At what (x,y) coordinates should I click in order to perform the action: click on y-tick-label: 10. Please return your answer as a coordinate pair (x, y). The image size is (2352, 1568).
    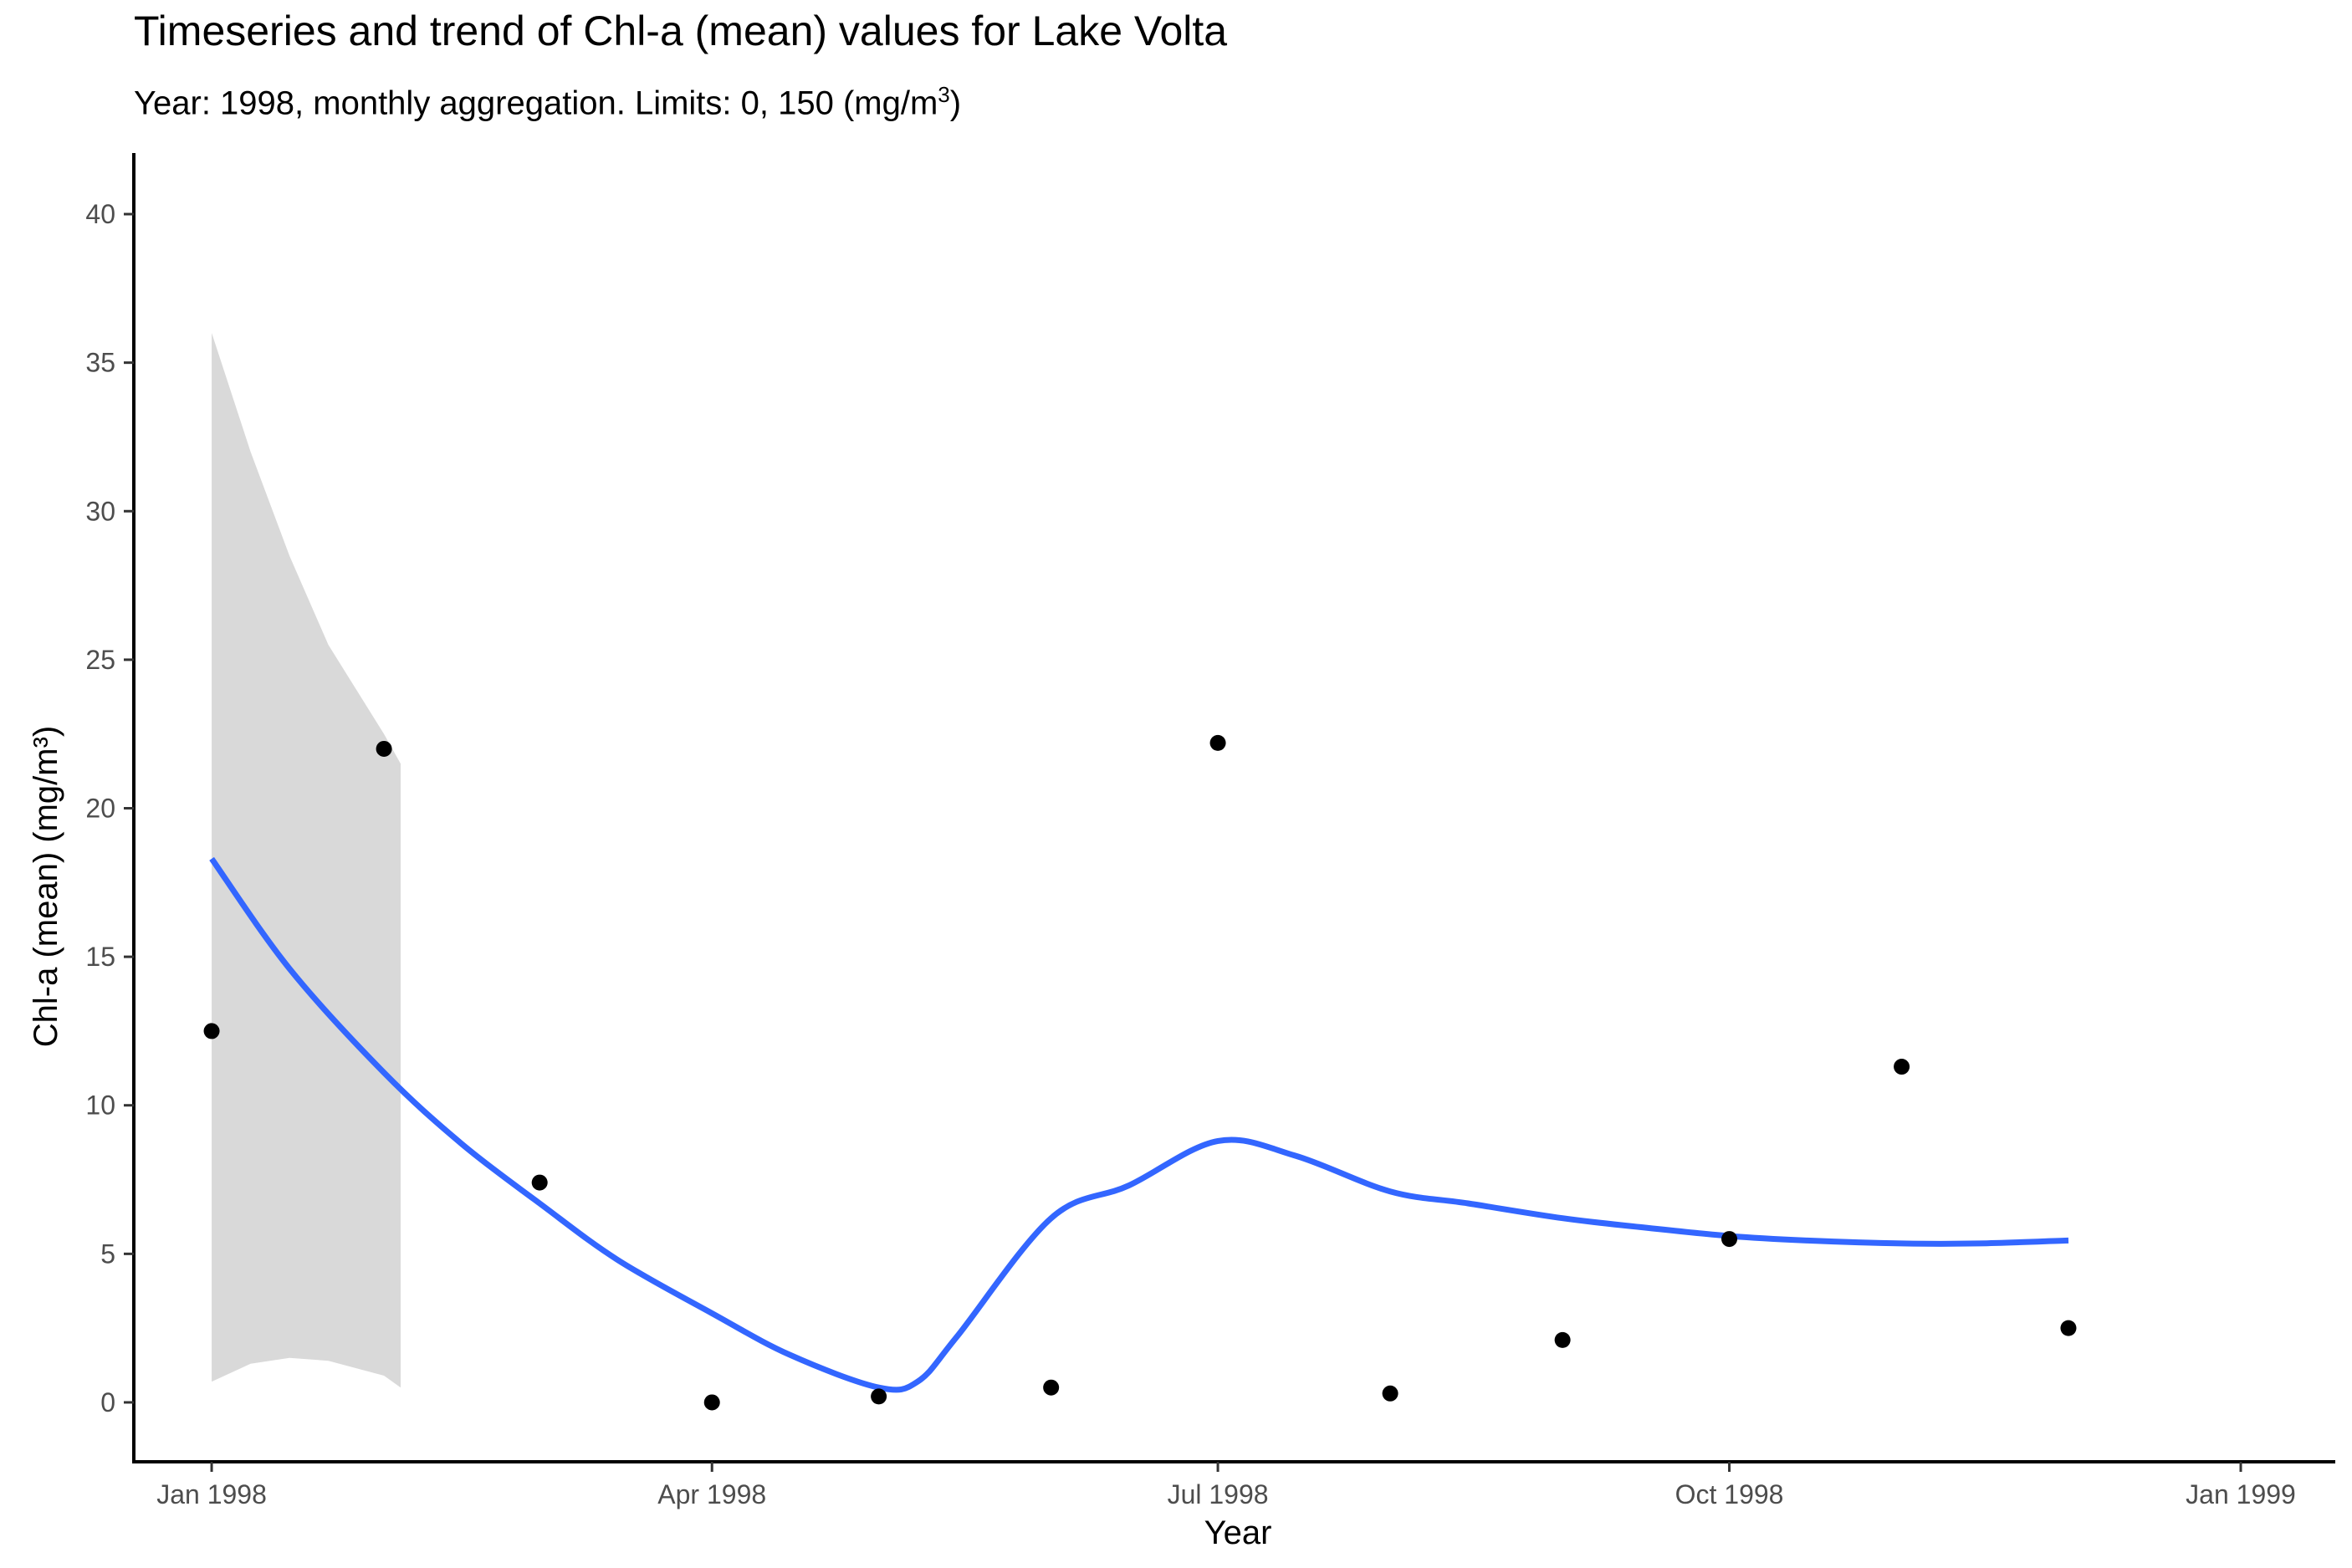
    Looking at the image, I should click on (100, 1105).